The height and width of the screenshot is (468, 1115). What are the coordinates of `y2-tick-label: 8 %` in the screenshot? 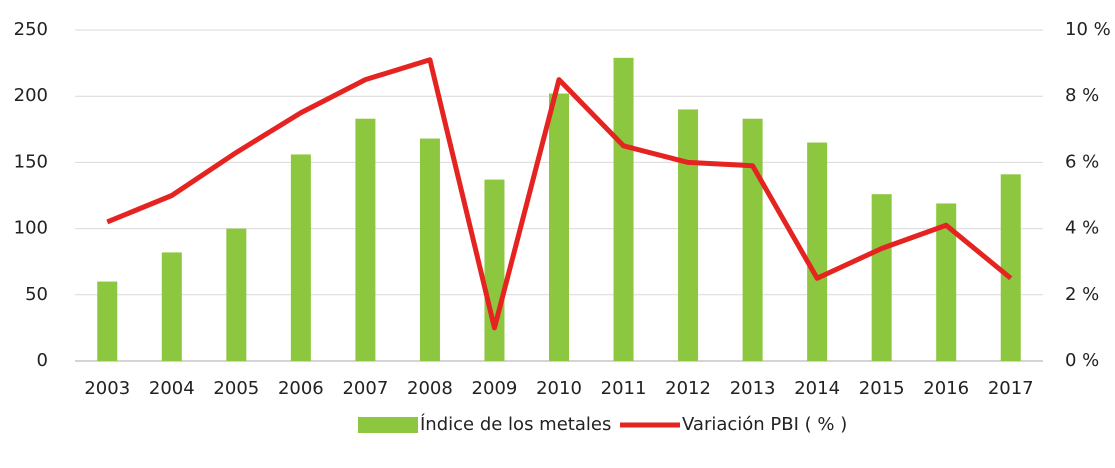 It's located at (1082, 95).